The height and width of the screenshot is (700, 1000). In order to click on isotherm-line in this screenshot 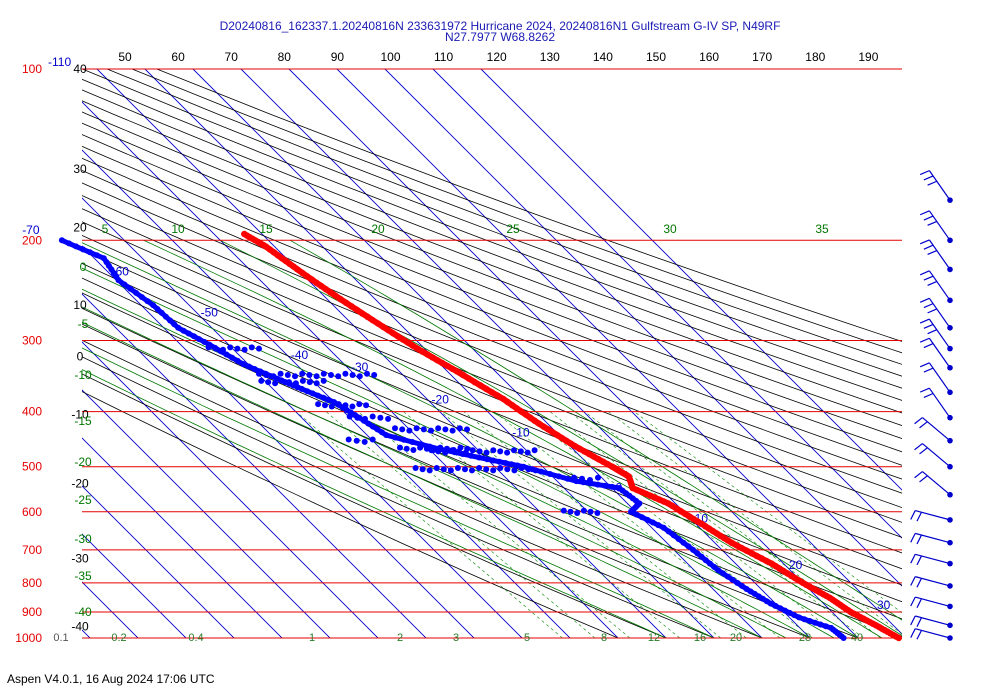, I will do `click(134, 585)`.